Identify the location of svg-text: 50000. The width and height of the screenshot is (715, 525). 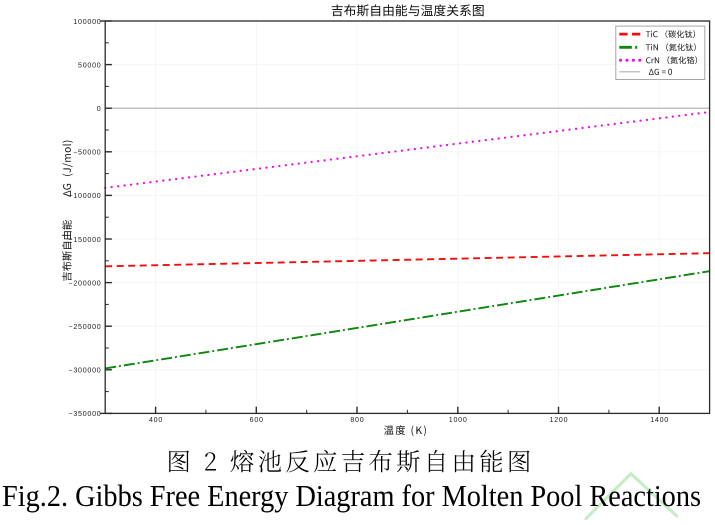
(89, 65).